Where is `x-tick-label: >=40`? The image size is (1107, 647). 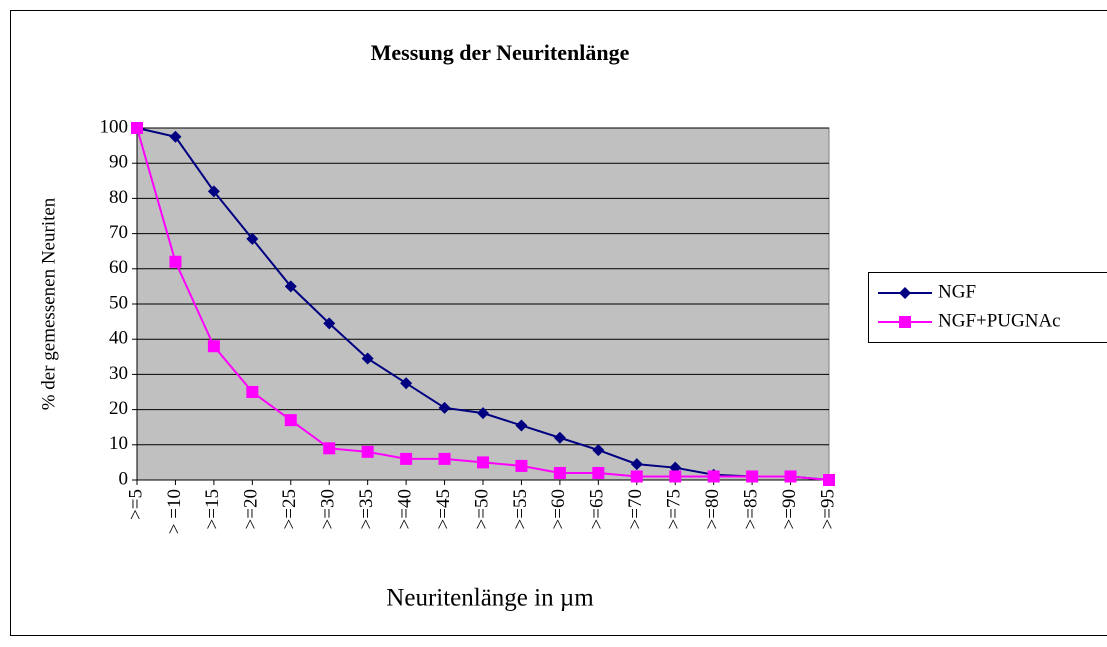
x-tick-label: >=40 is located at coordinates (404, 509).